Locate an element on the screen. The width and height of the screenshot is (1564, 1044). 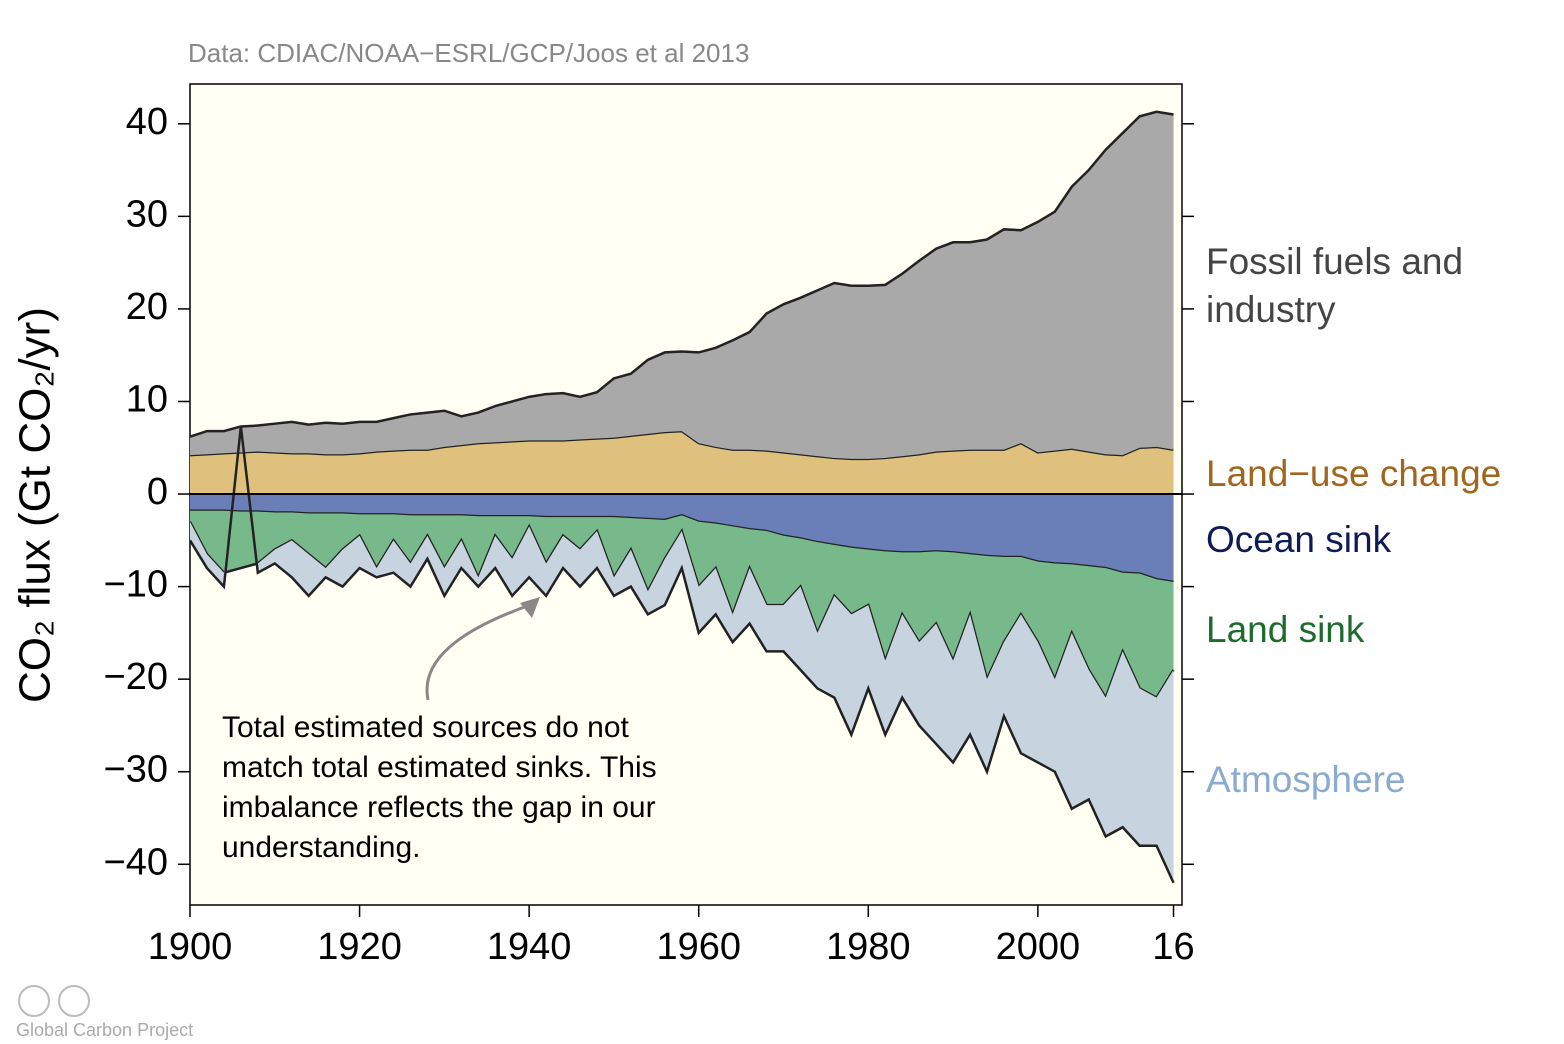
y-tick-label: −10 is located at coordinates (136, 585).